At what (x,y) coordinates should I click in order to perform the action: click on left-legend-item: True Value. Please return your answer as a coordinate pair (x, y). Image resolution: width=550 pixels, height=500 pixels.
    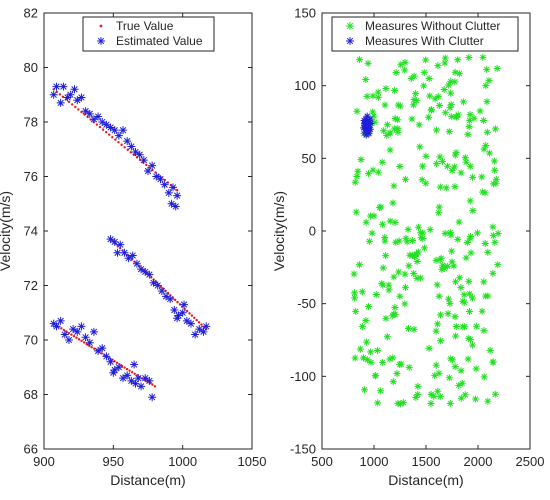
    Looking at the image, I should click on (136, 26).